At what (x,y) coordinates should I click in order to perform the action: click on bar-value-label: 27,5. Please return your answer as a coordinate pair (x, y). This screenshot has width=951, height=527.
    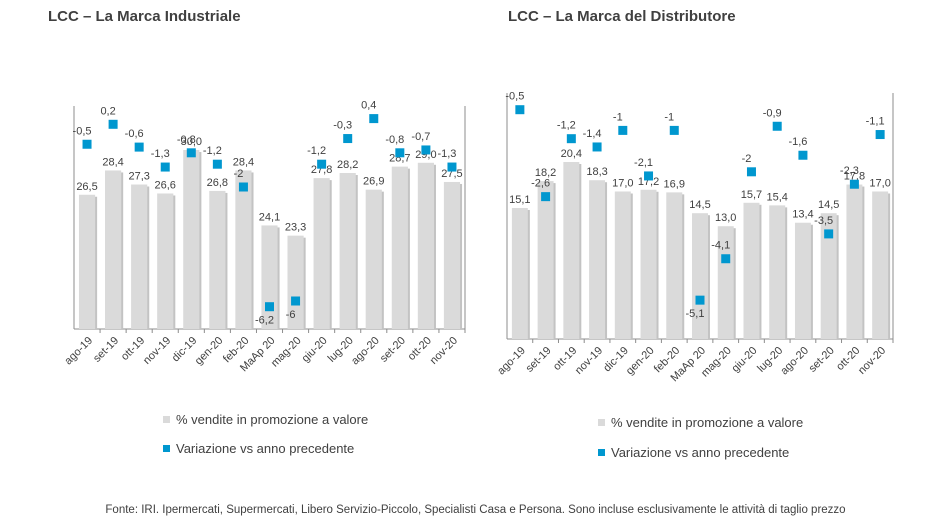
    Looking at the image, I should click on (451, 174).